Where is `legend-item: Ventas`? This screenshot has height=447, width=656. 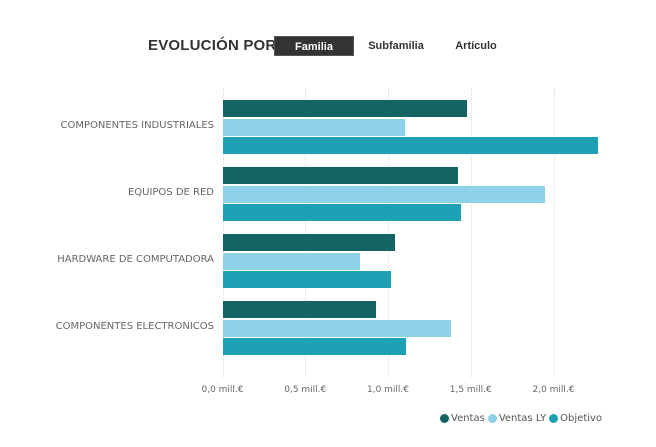
legend-item: Ventas is located at coordinates (462, 418).